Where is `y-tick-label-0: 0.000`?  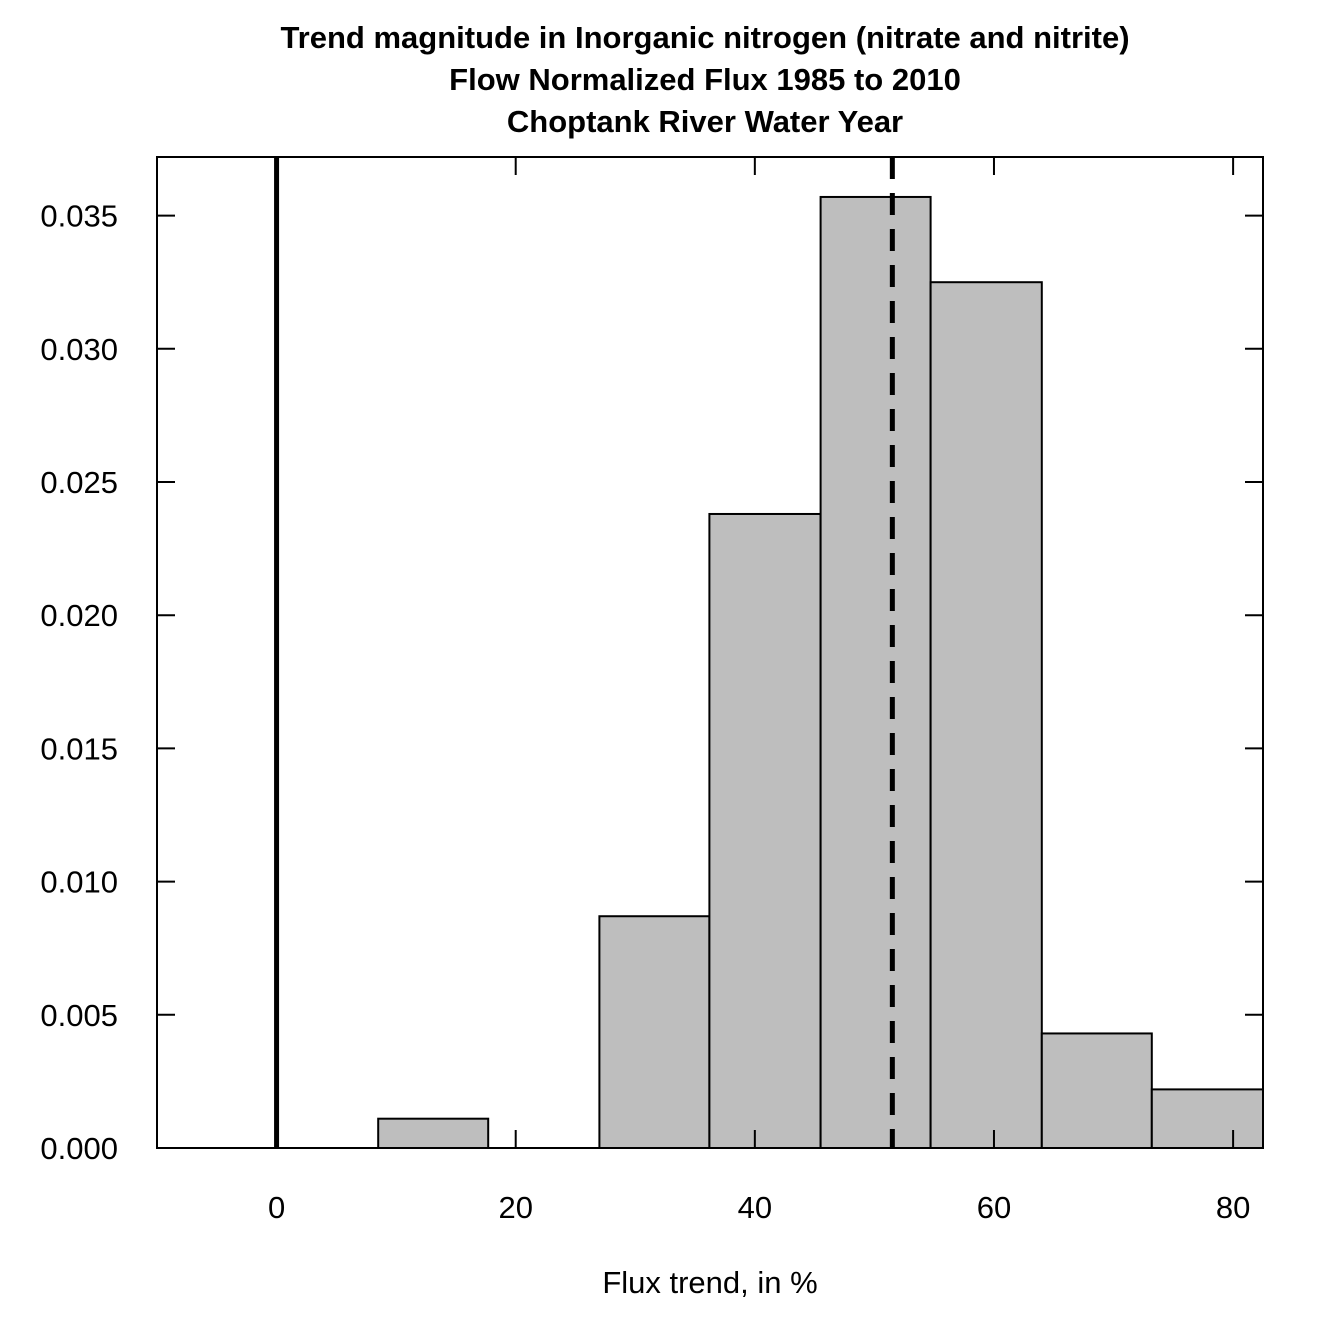 y-tick-label-0: 0.000 is located at coordinates (79, 1148).